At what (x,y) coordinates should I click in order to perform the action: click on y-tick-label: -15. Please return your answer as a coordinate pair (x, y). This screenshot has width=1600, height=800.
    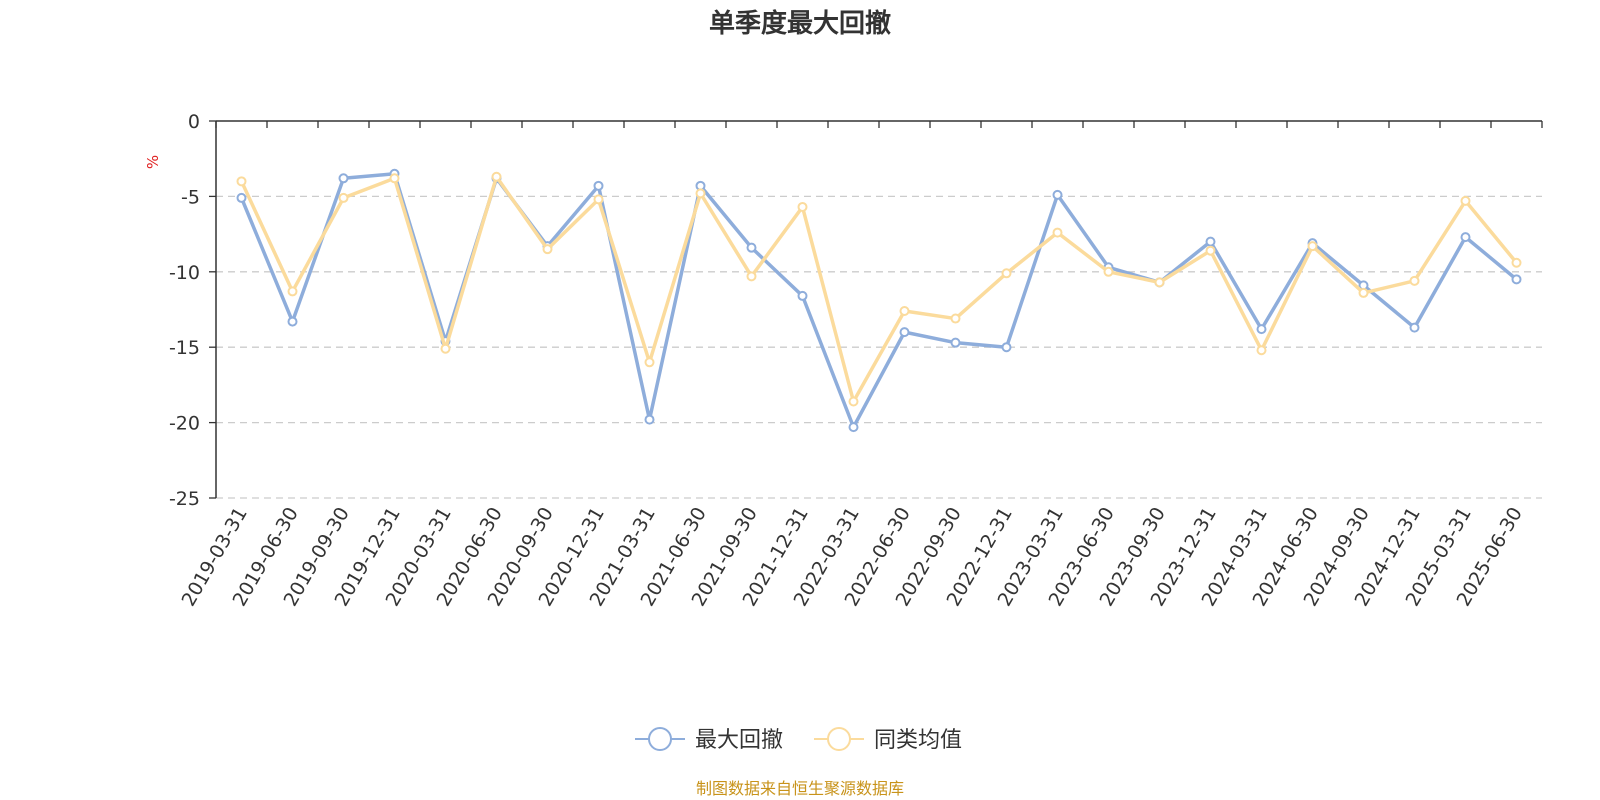
    Looking at the image, I should click on (184, 348).